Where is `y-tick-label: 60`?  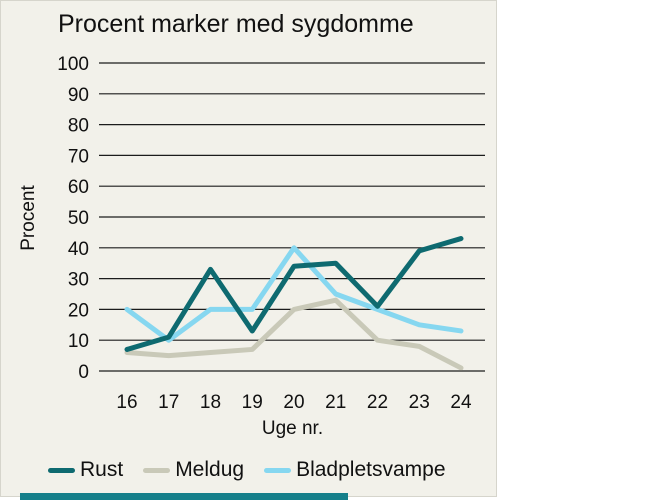
y-tick-label: 60 is located at coordinates (78, 187).